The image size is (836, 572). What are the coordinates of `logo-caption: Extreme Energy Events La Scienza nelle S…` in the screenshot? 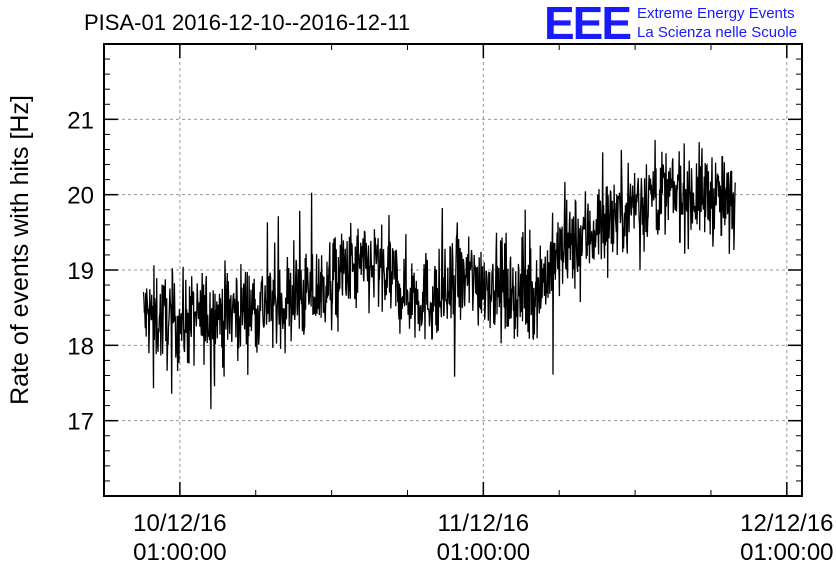 It's located at (717, 23).